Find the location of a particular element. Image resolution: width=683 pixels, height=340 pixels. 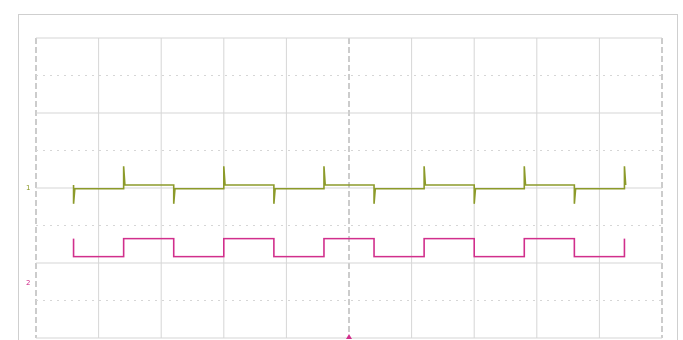

trigger-marker is located at coordinates (349, 336).